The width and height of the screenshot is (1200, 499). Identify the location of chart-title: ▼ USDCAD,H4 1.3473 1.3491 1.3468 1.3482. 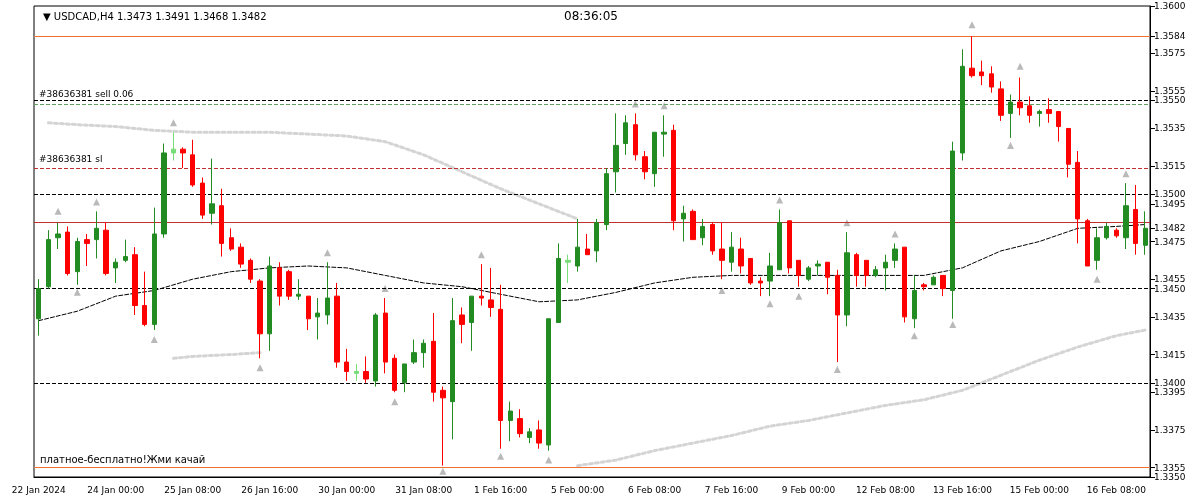
(155, 16).